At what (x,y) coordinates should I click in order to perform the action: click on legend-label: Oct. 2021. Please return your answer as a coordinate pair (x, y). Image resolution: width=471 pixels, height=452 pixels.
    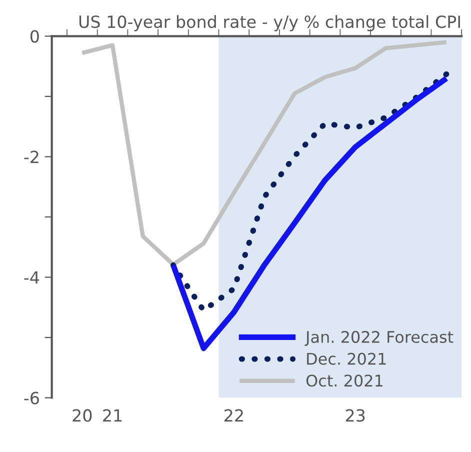
    Looking at the image, I should click on (344, 380).